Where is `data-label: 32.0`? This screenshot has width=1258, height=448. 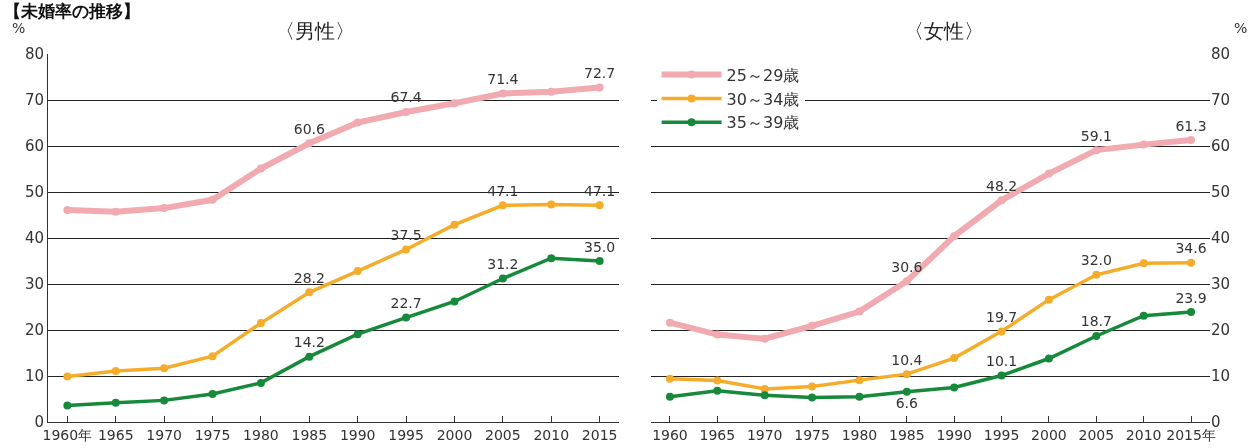 data-label: 32.0 is located at coordinates (1096, 260).